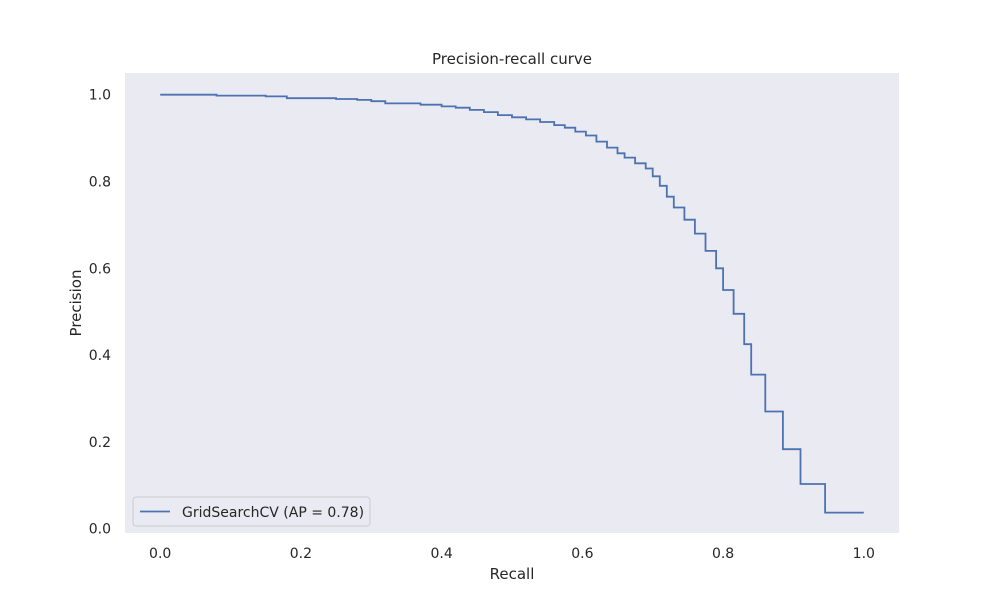 This screenshot has width=1000, height=600. Describe the element at coordinates (100, 269) in the screenshot. I see `y-tick-label: 0.6` at that location.